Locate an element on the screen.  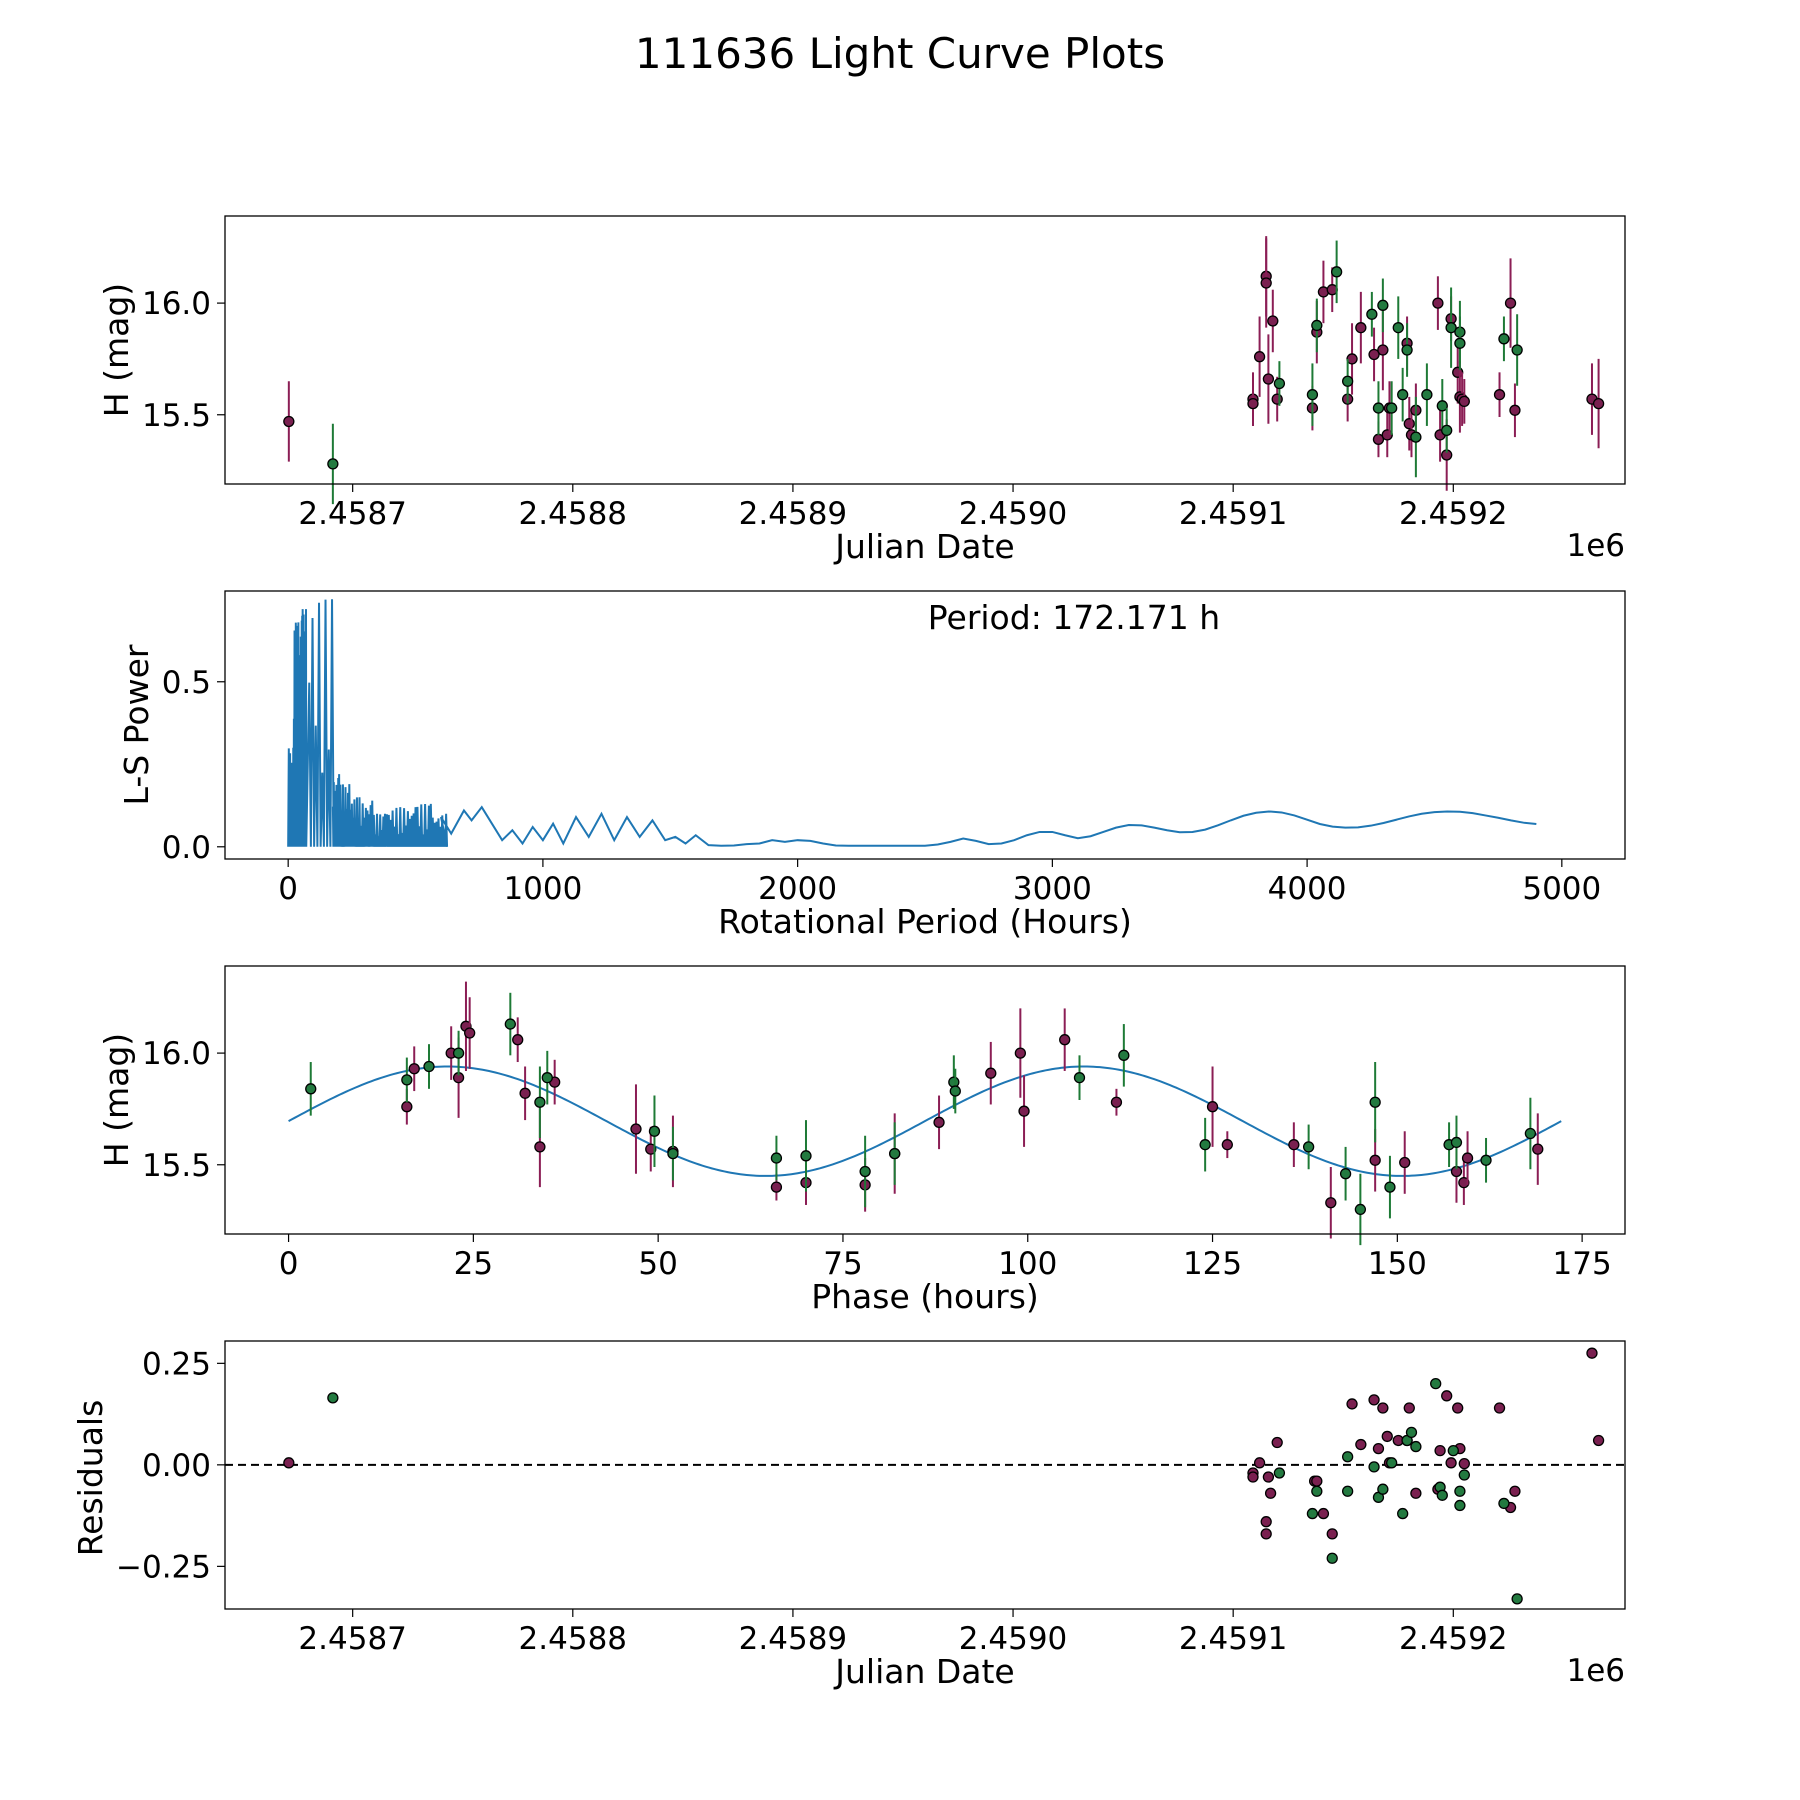
residuals-xtick-label: 2.4588 is located at coordinates (573, 1639).